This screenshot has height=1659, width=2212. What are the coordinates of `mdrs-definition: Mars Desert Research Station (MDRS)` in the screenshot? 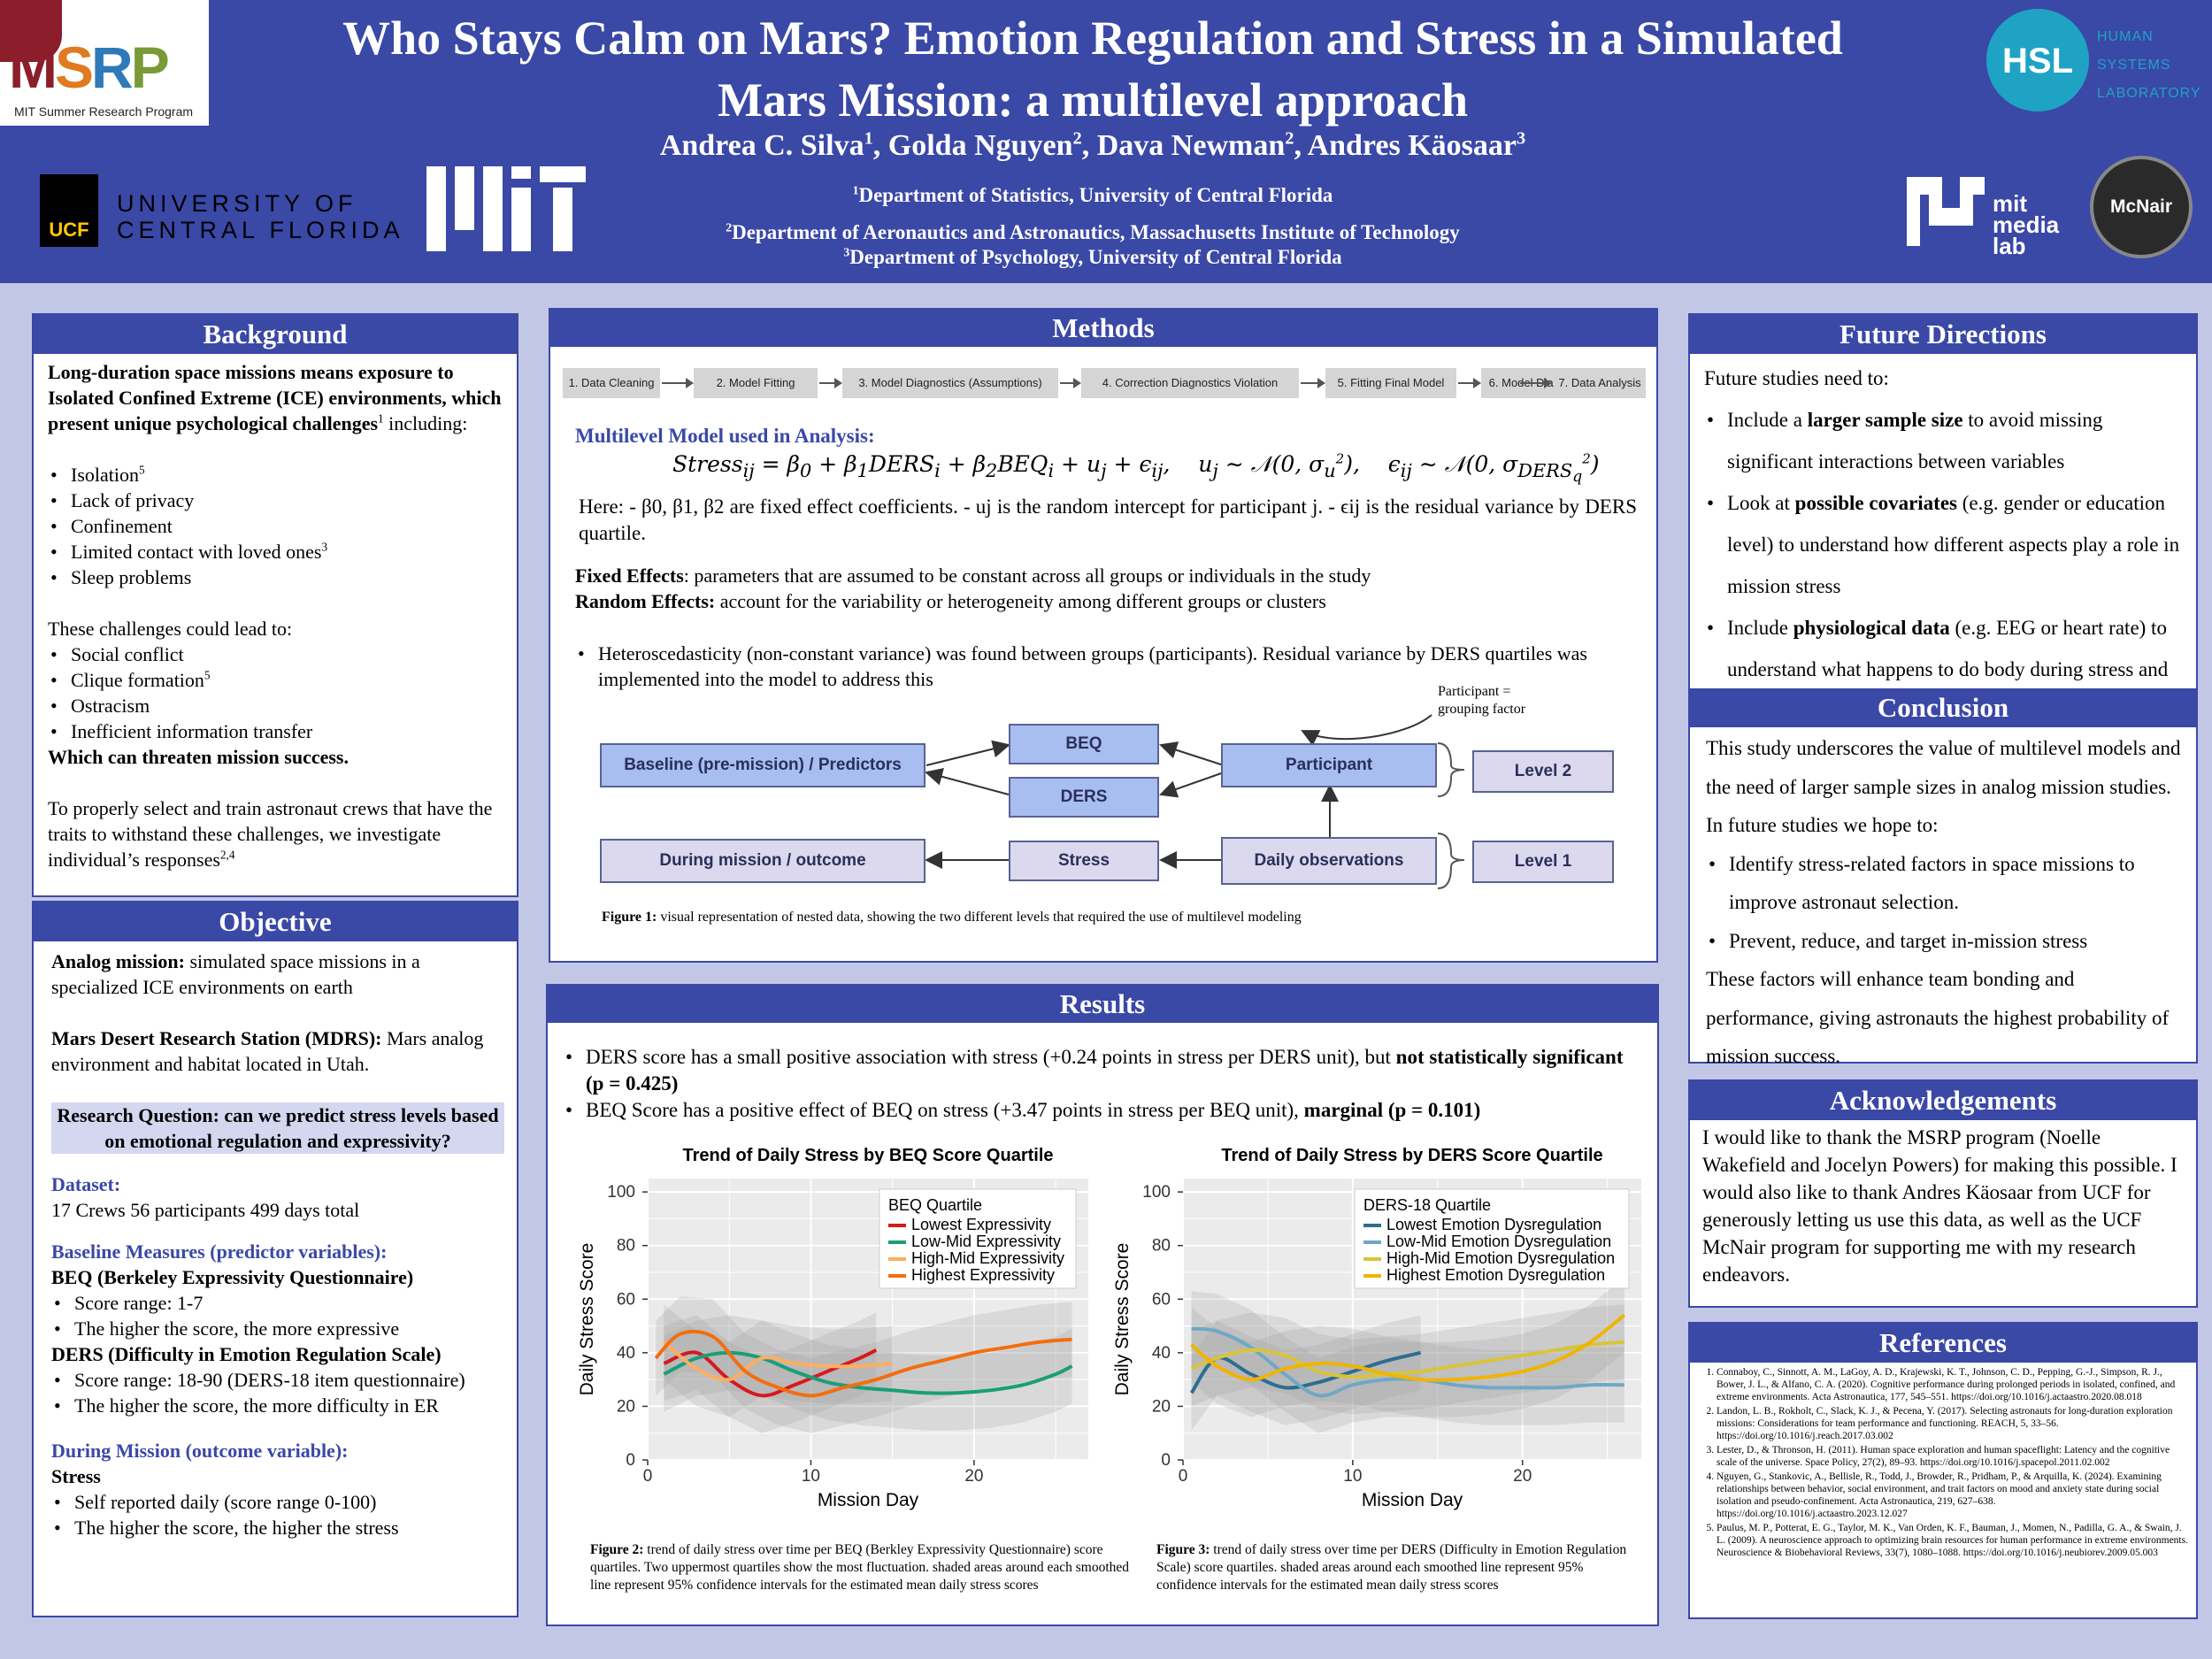 It's located at (268, 1051).